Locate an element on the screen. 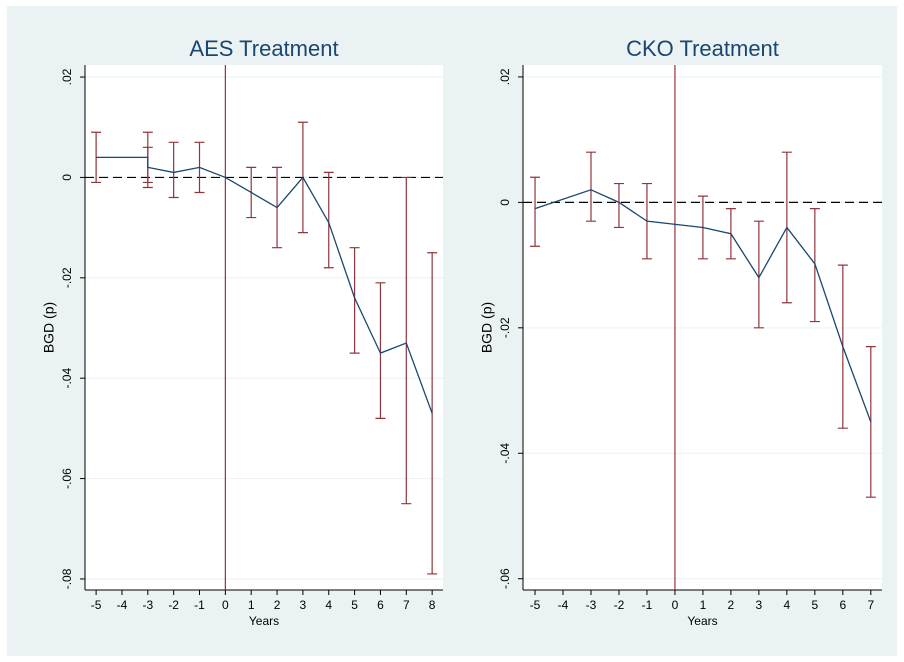  y-tick-label: -.08 is located at coordinates (67, 578).